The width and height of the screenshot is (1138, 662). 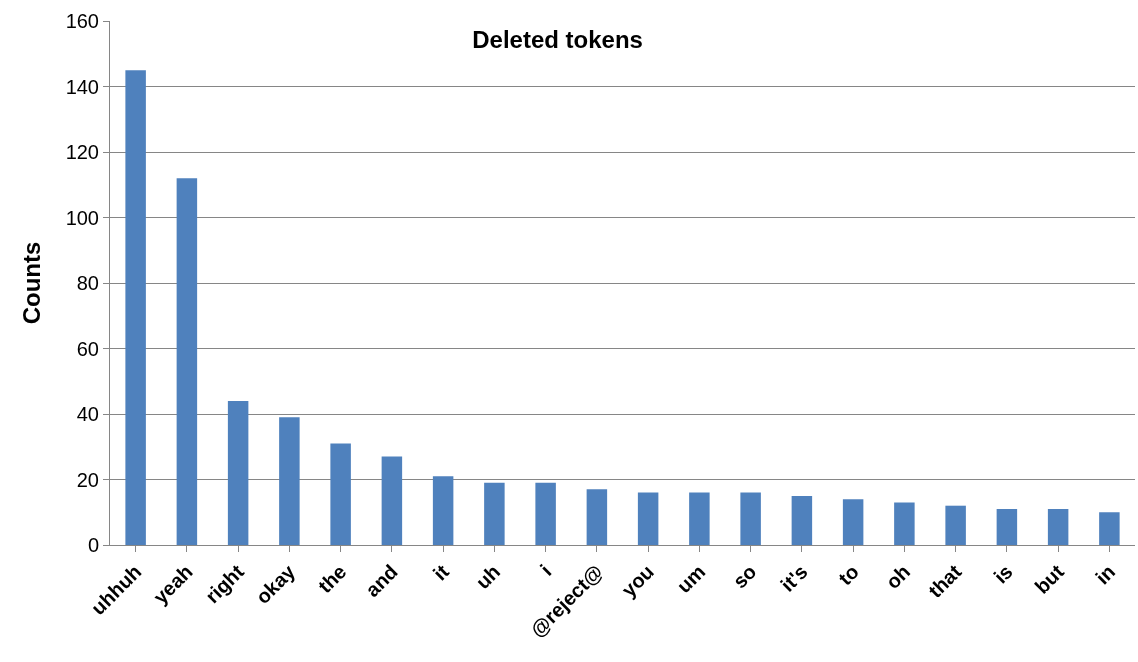 I want to click on x-tick-label: so, so click(x=744, y=576).